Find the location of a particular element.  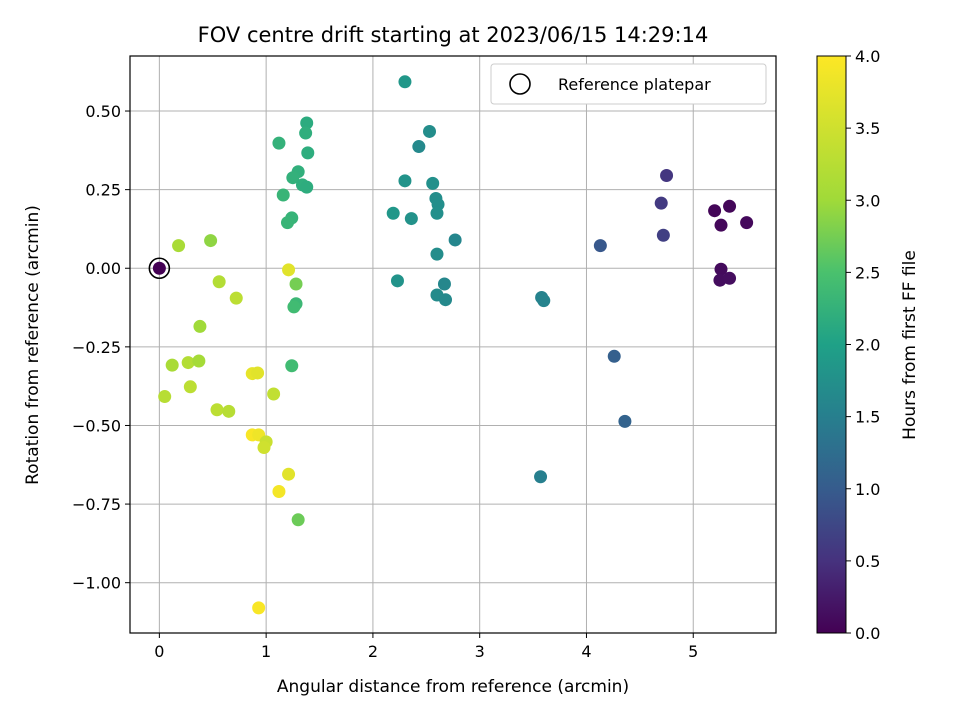

reference-platepar-marker is located at coordinates (159, 268).